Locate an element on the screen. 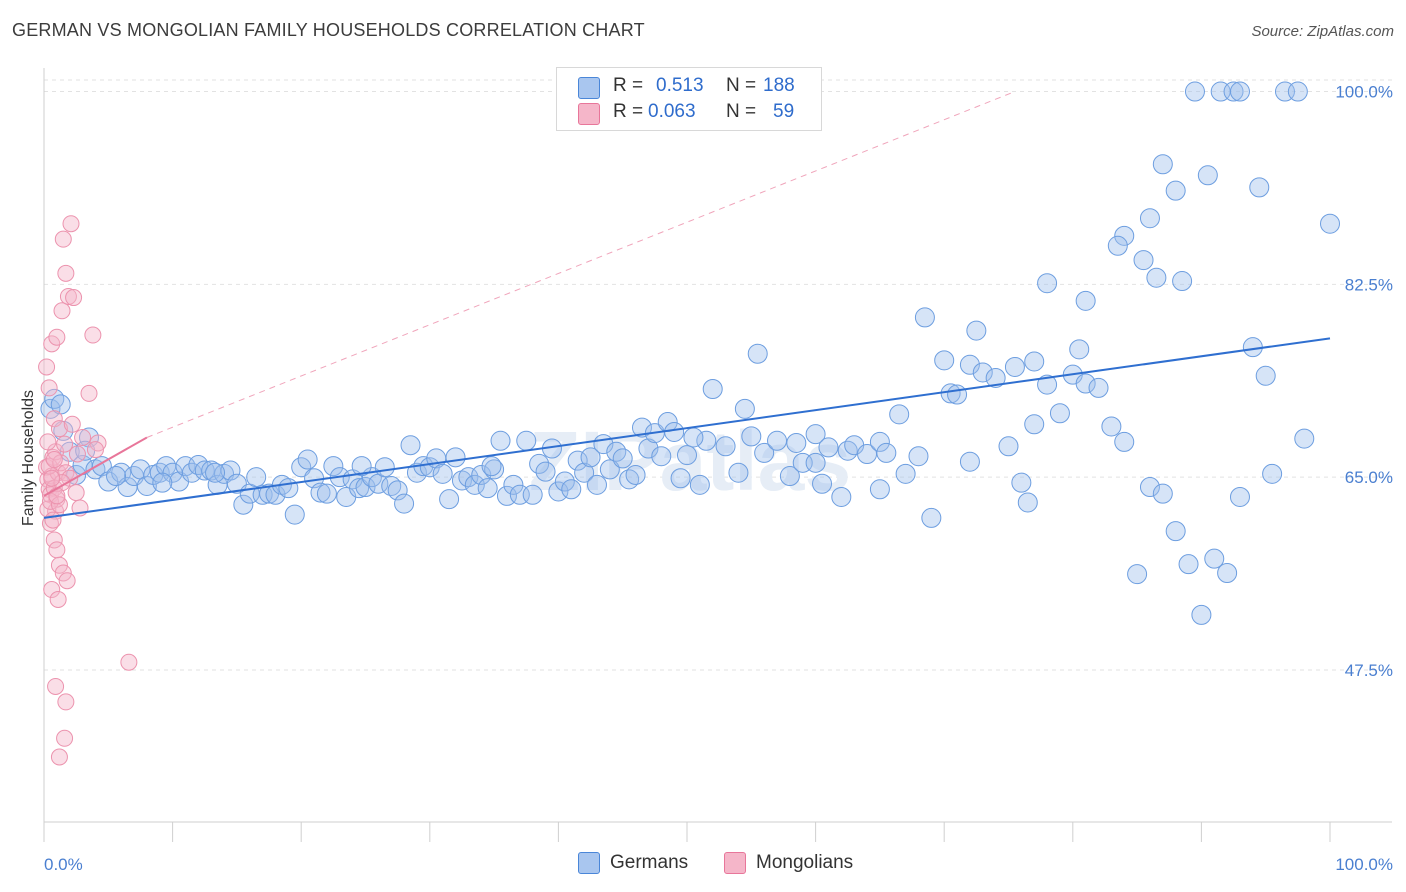  germans-swatch is located at coordinates (589, 88).